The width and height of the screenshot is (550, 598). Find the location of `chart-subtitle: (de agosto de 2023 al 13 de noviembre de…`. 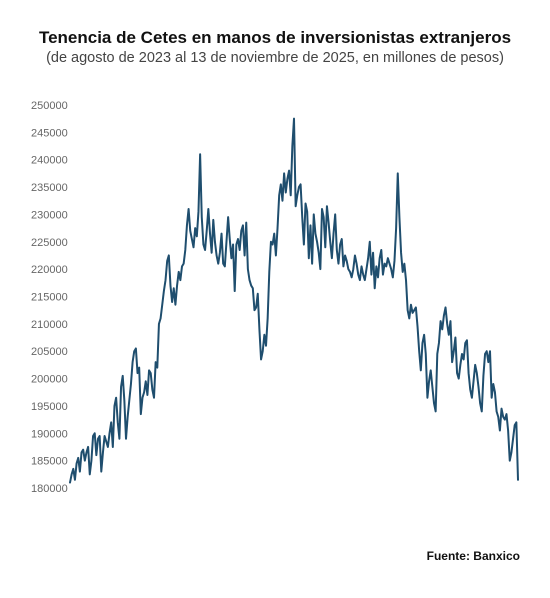

chart-subtitle: (de agosto de 2023 al 13 de noviembre de… is located at coordinates (275, 58).